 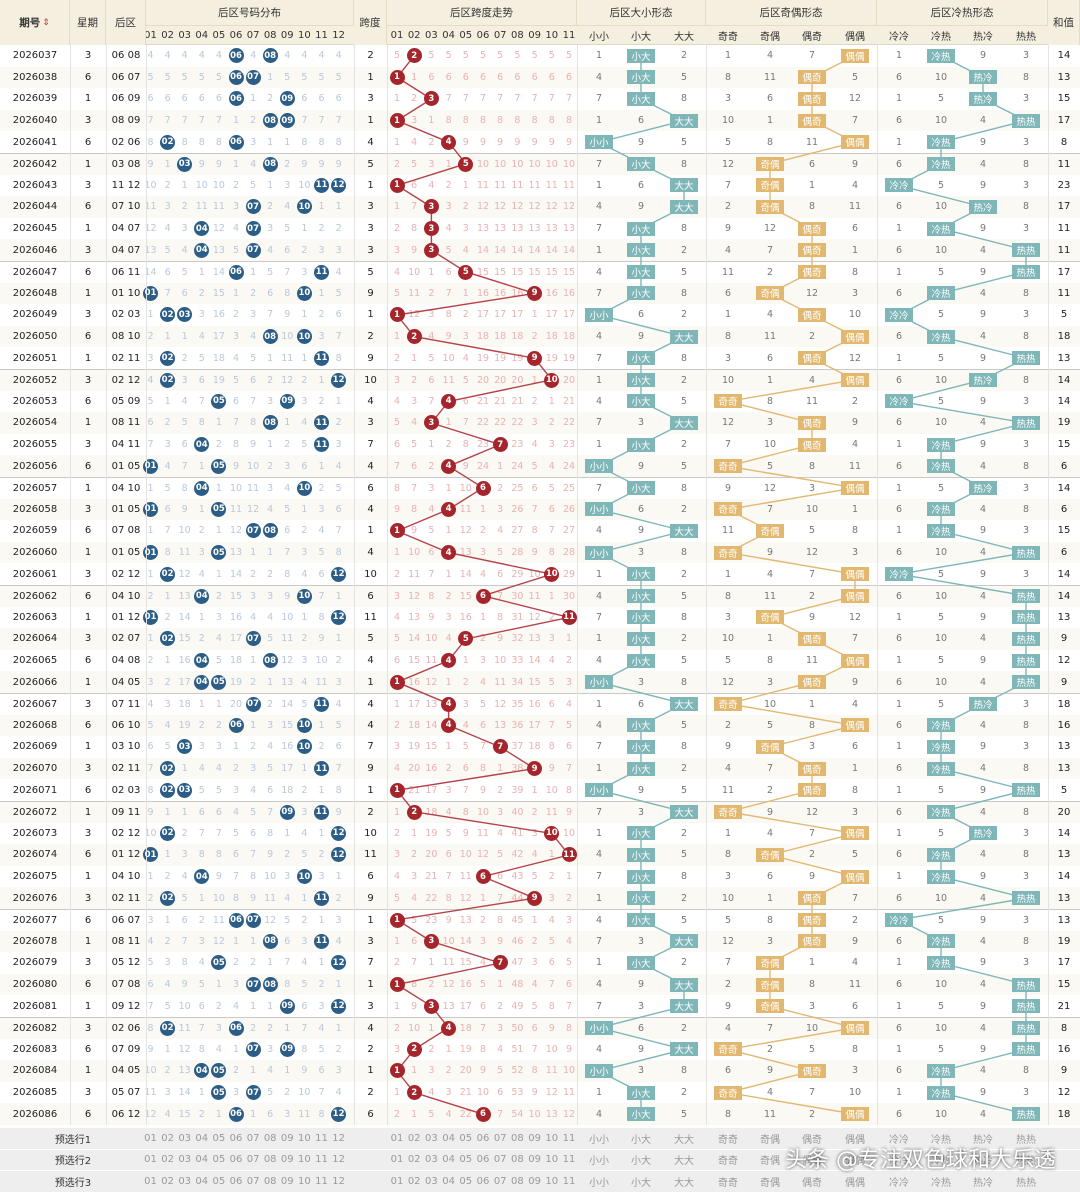 What do you see at coordinates (641, 1183) in the screenshot?
I see `preselect-size-1: 小大` at bounding box center [641, 1183].